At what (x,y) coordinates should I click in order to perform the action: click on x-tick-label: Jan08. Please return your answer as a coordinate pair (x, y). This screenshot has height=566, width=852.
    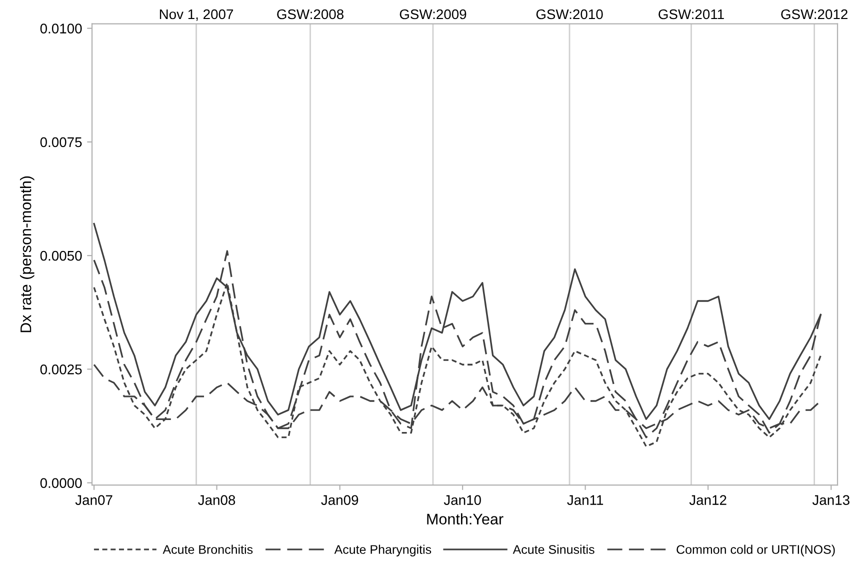
    Looking at the image, I should click on (217, 500).